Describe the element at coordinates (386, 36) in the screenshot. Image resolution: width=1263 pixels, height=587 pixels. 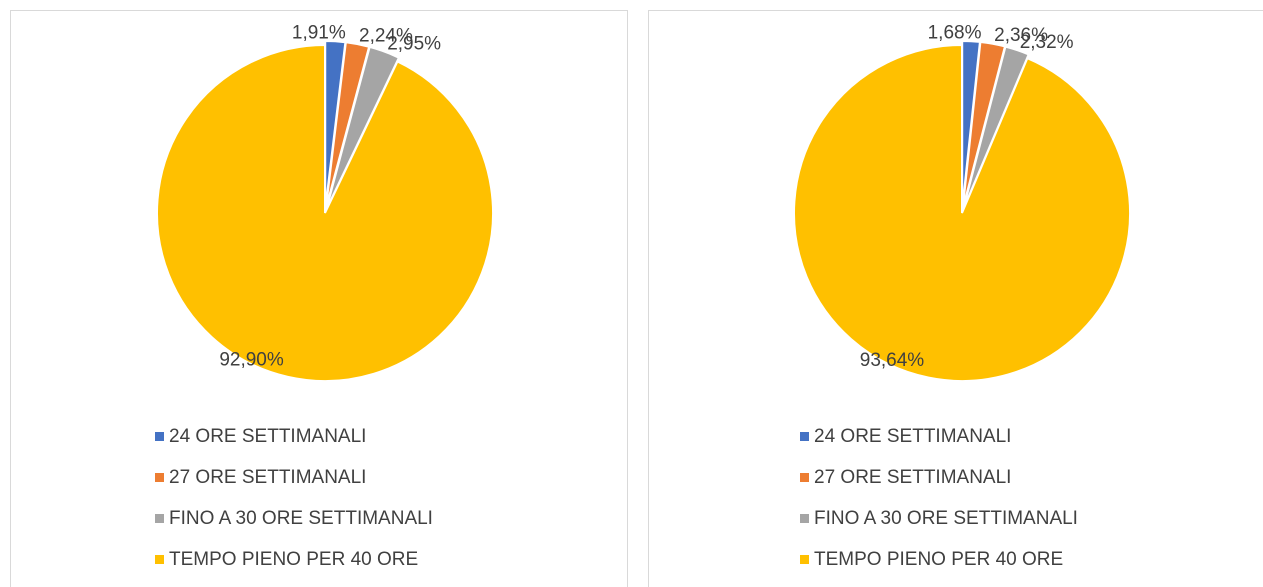
I see `data-label: 2,24%` at that location.